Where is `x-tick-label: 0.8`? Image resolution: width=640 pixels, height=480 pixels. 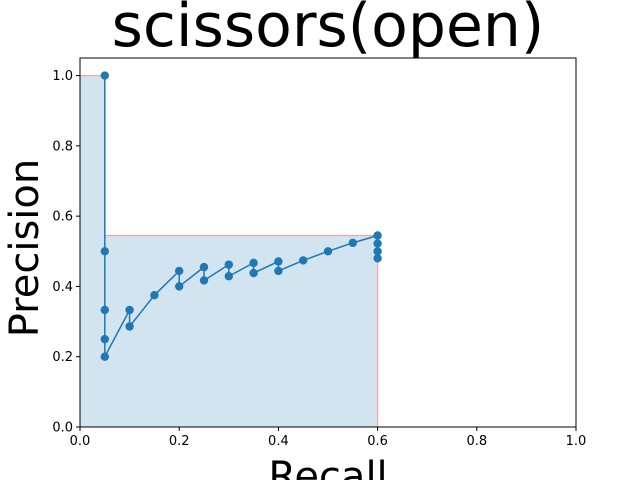
x-tick-label: 0.8 is located at coordinates (476, 441).